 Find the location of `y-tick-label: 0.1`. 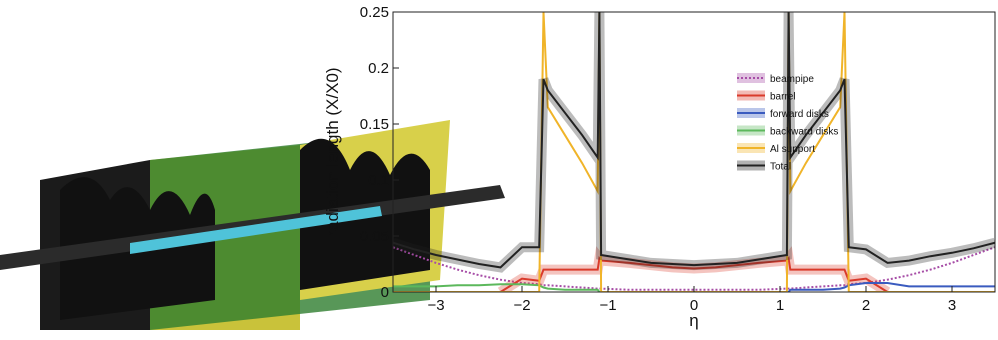

y-tick-label: 0.1 is located at coordinates (378, 180).